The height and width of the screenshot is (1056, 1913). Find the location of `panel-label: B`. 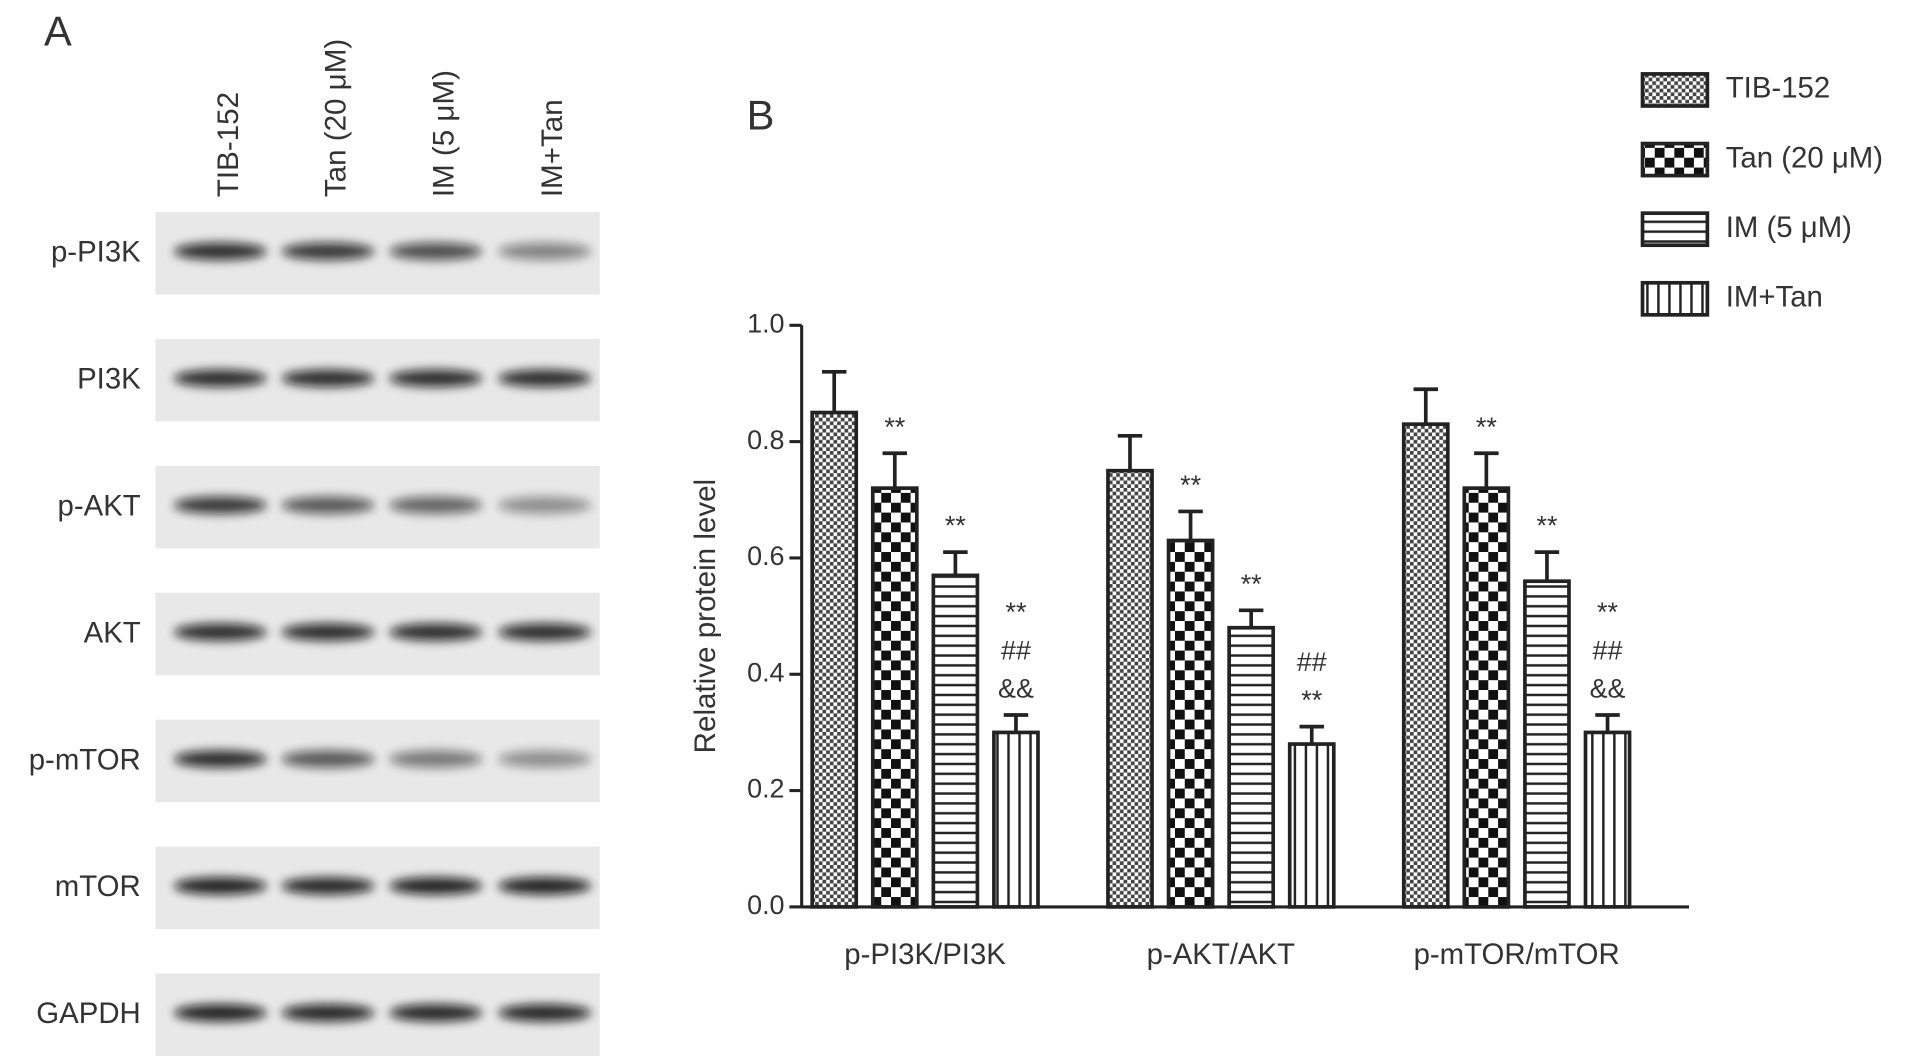

panel-label: B is located at coordinates (761, 114).